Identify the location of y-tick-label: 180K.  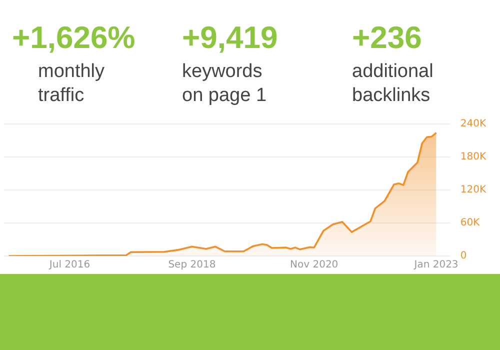
(473, 157).